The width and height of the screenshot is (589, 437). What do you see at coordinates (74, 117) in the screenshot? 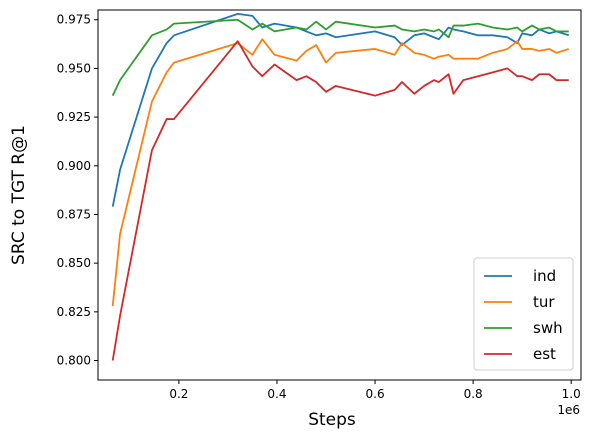
I see `y-tick-label: 0.925` at bounding box center [74, 117].